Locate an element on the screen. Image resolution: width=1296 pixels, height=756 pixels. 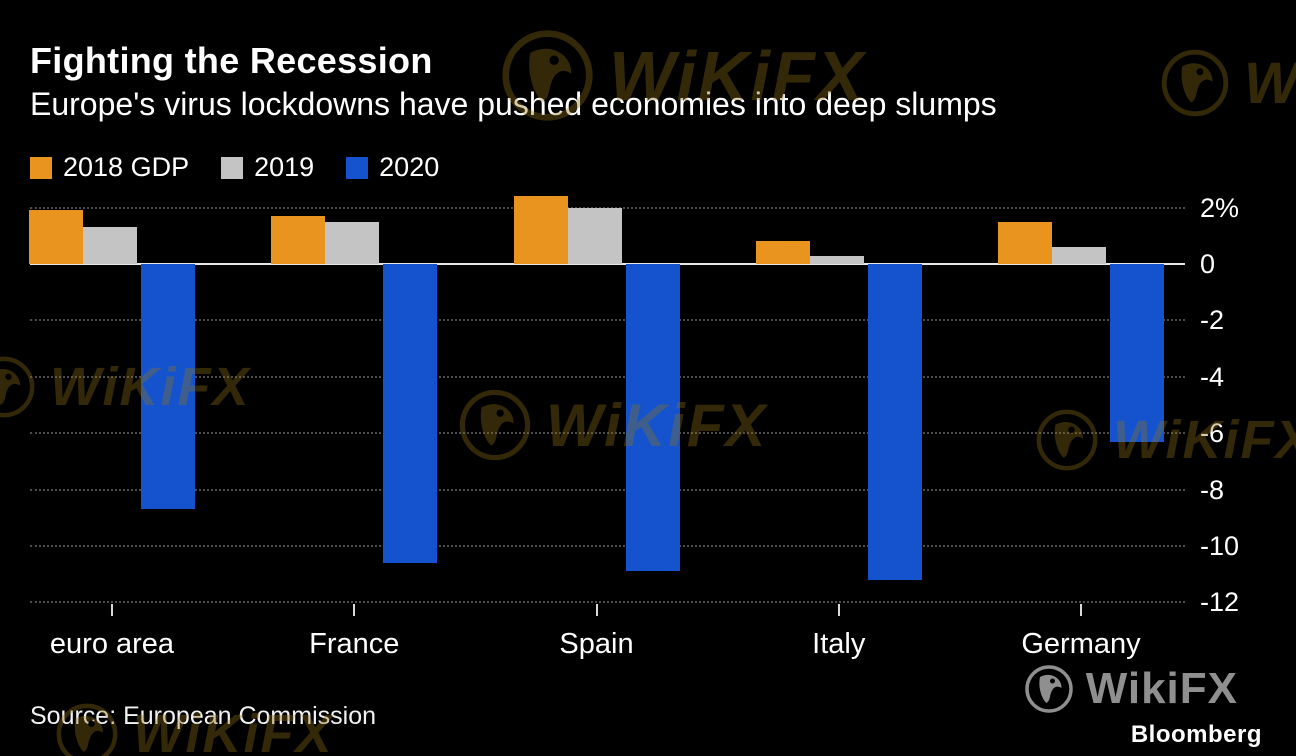
y-axis-tick-label: -4 is located at coordinates (1212, 376).